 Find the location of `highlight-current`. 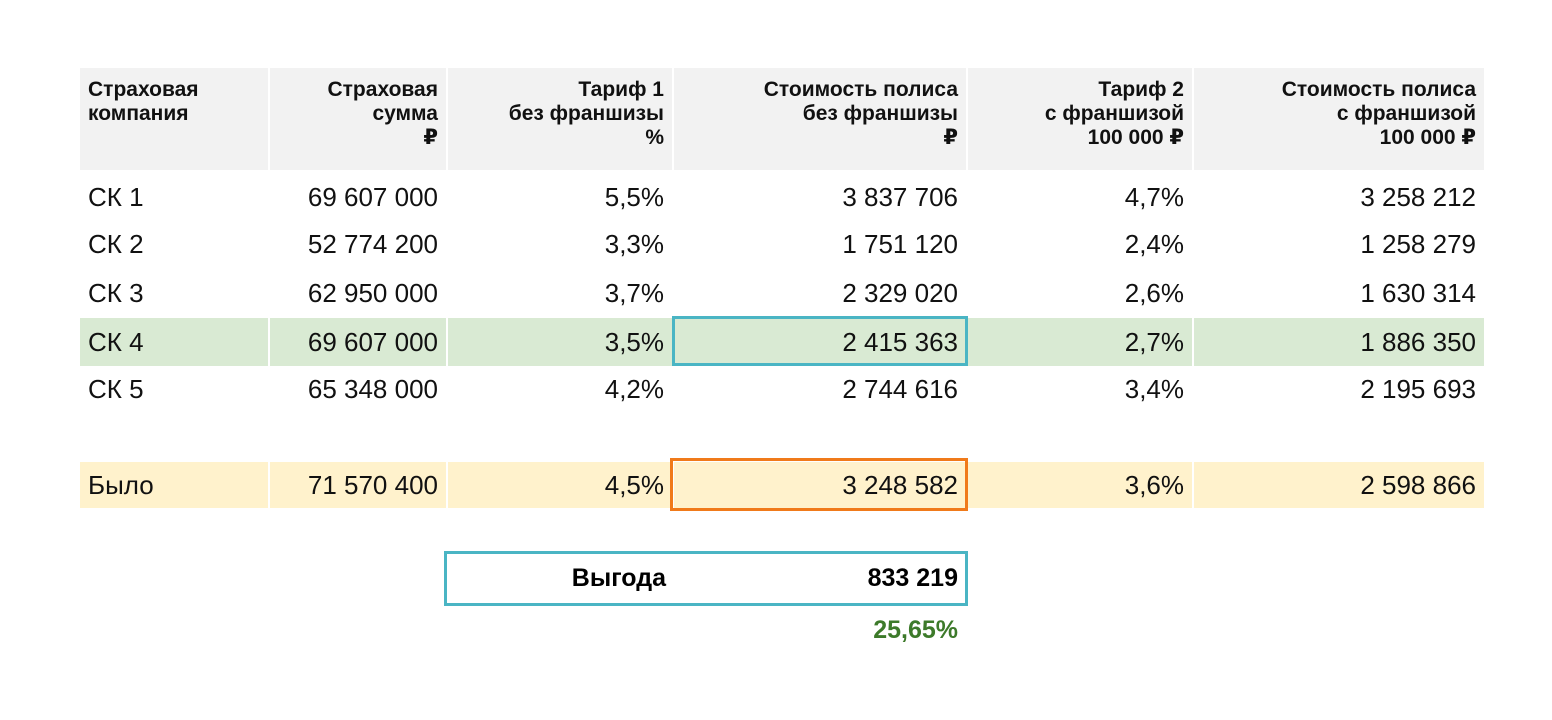

highlight-current is located at coordinates (819, 484).